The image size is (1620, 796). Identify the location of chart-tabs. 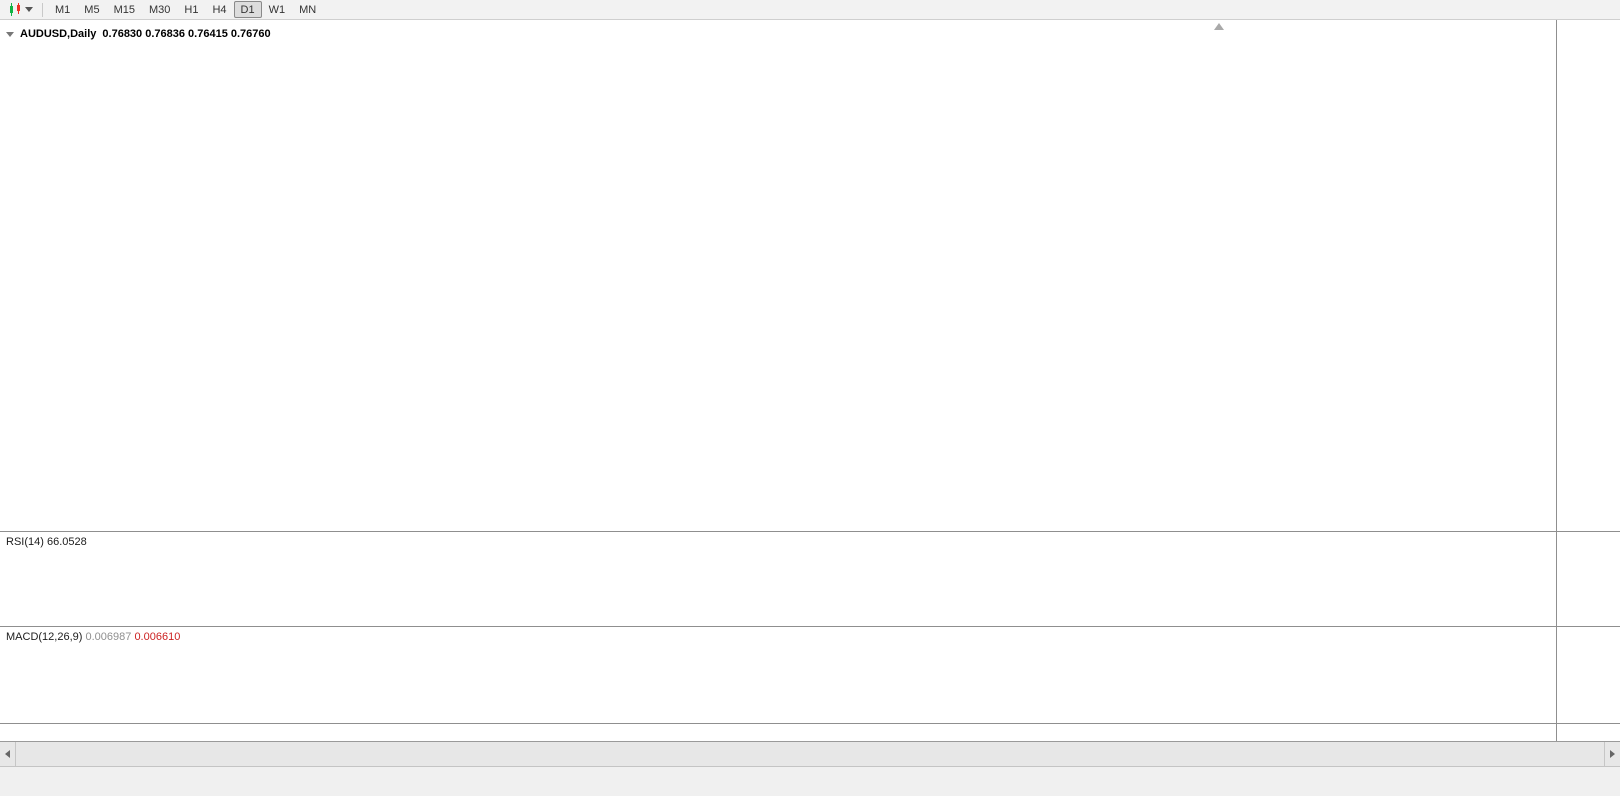
(810, 754).